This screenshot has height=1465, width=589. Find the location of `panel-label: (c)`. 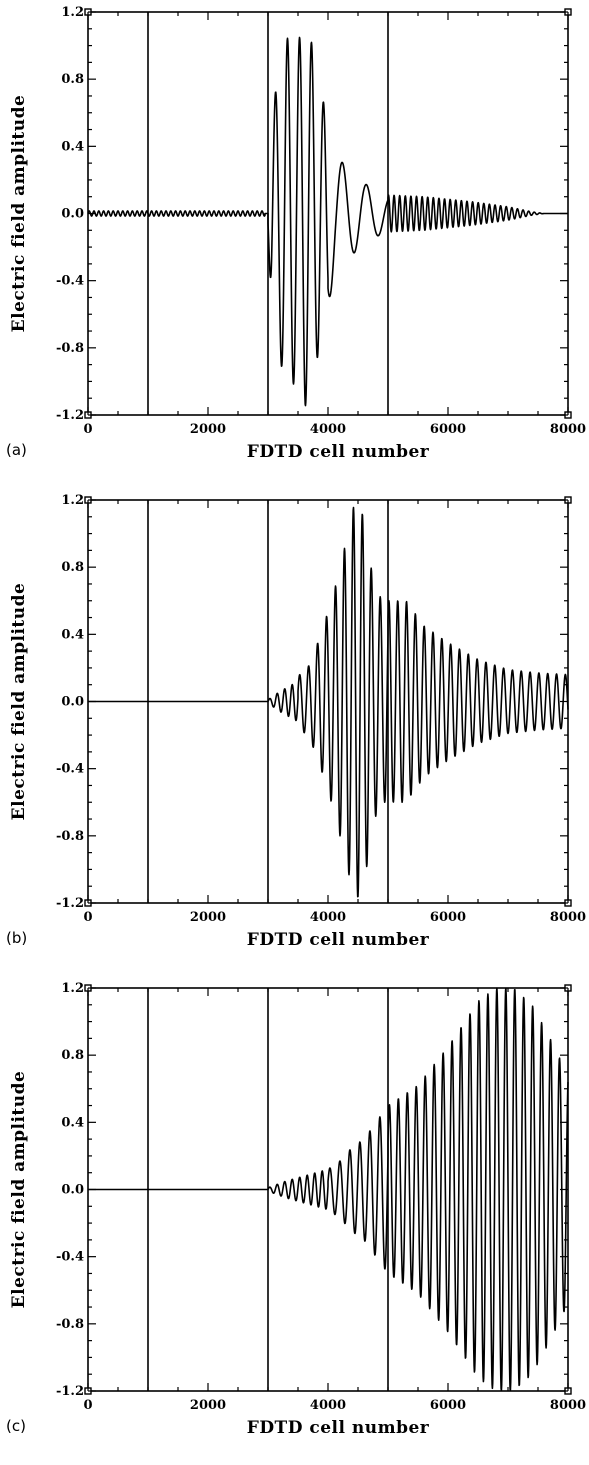

panel-label: (c) is located at coordinates (16, 1426).